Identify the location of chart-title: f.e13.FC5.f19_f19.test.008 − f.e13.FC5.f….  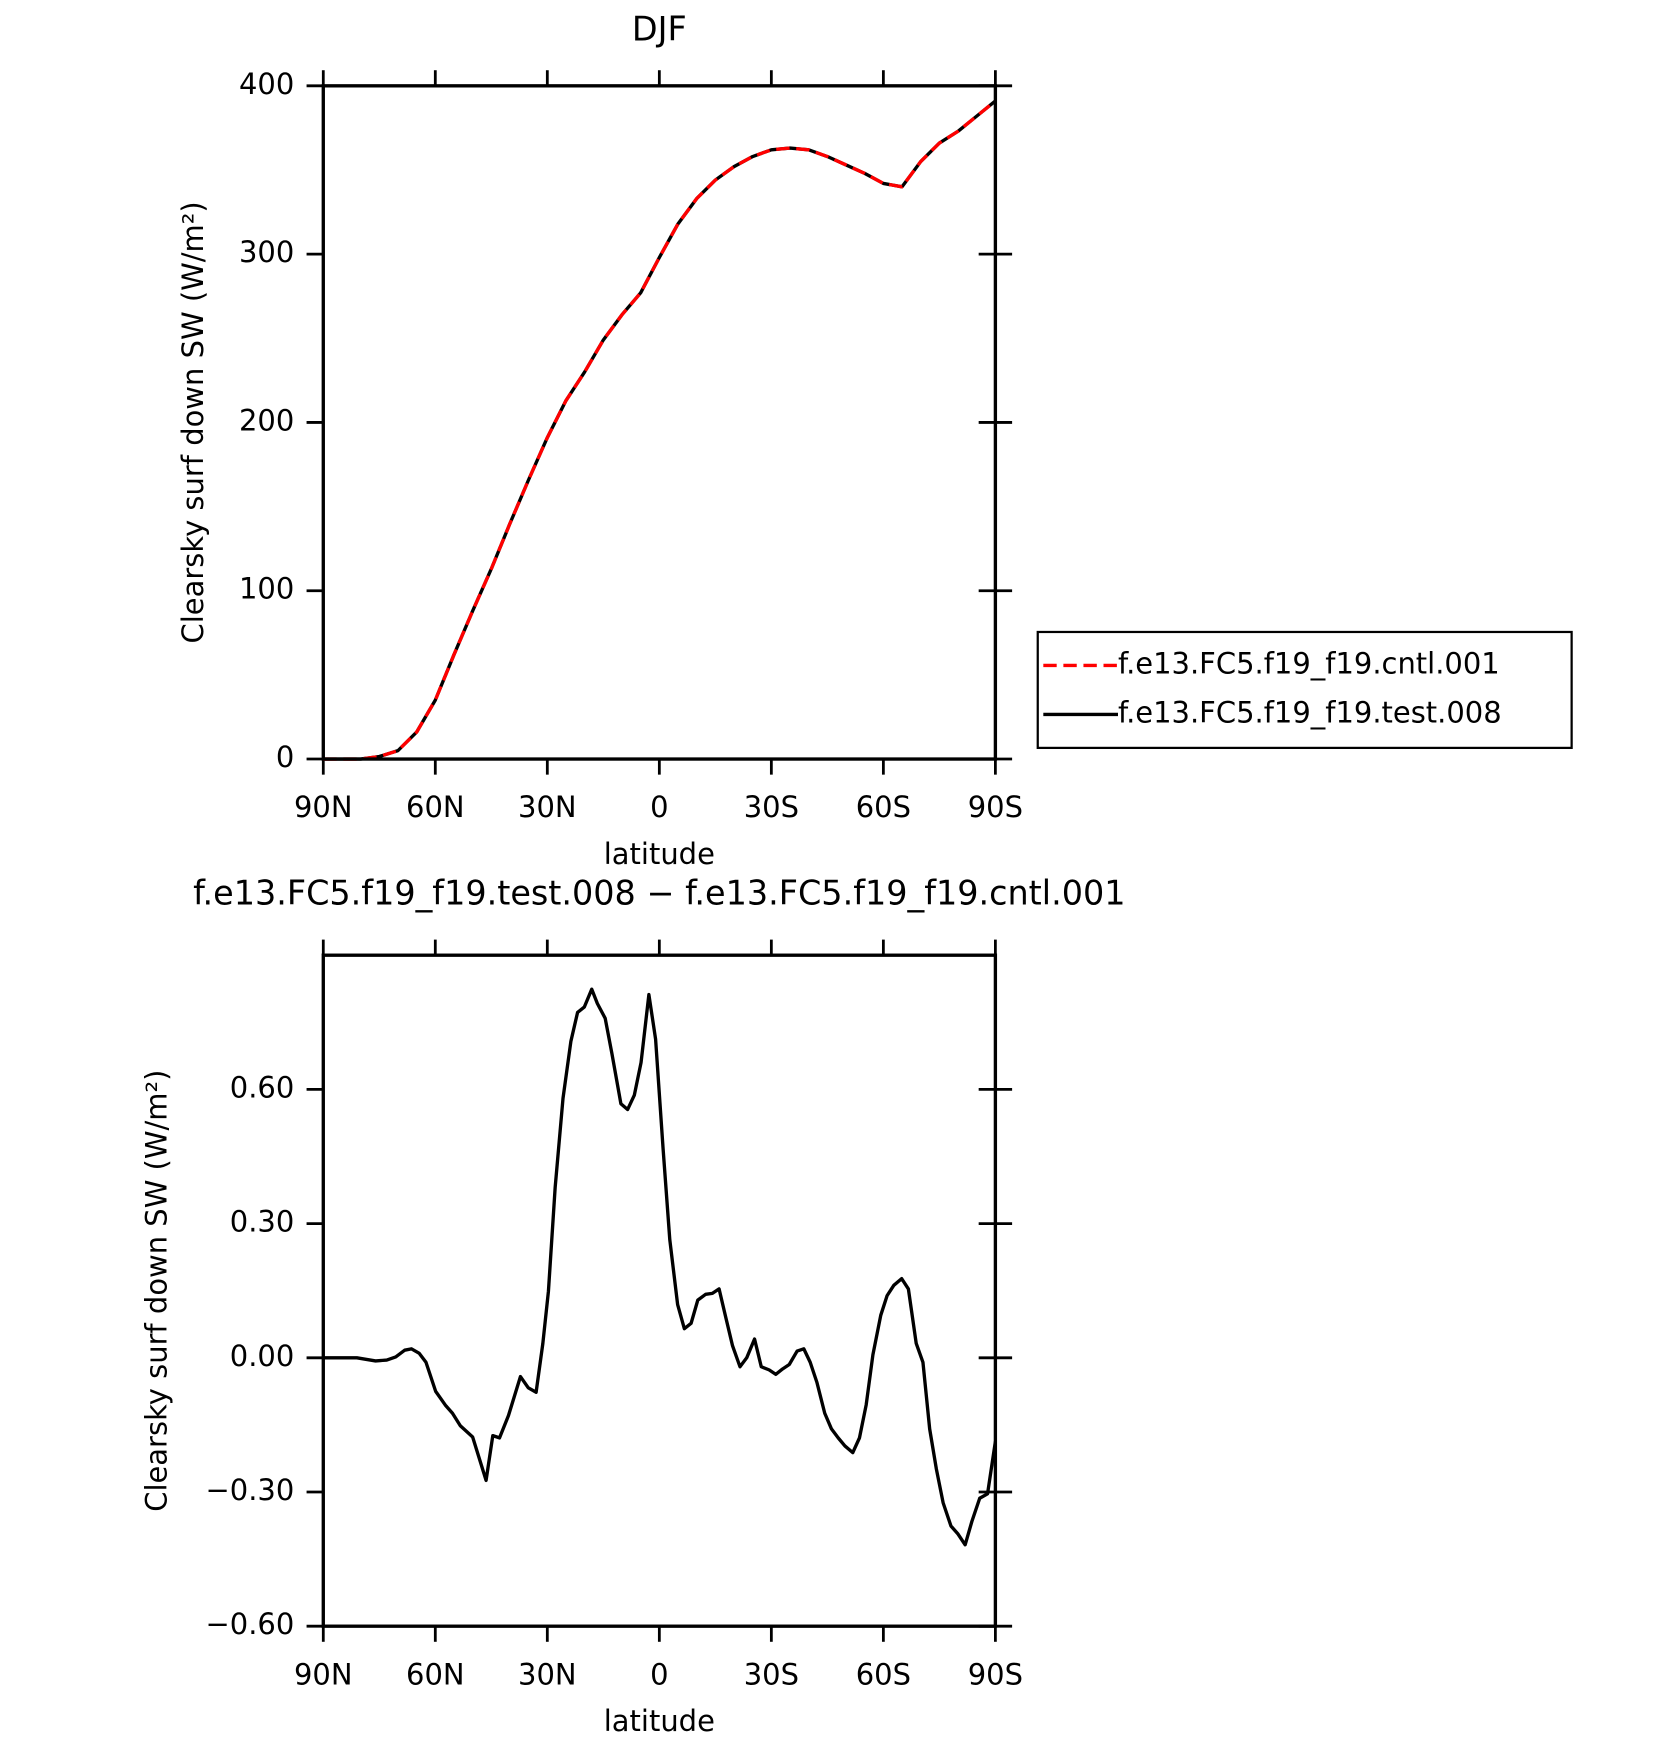
(659, 893).